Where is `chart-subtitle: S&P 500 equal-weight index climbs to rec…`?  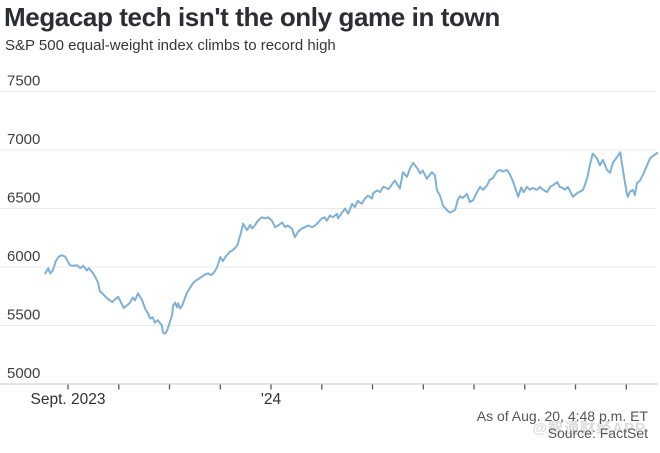
chart-subtitle: S&P 500 equal-weight index climbs to rec… is located at coordinates (170, 45).